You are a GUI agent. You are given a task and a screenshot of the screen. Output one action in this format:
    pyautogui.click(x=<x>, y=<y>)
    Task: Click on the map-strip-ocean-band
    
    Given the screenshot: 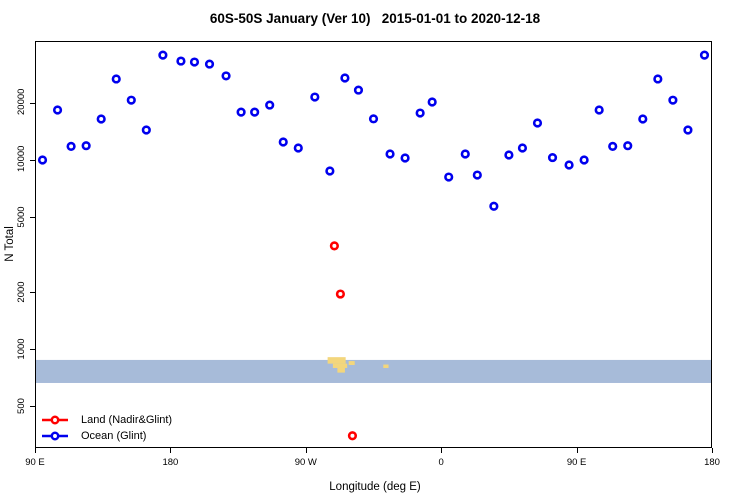 What is the action you would take?
    pyautogui.click(x=373, y=371)
    